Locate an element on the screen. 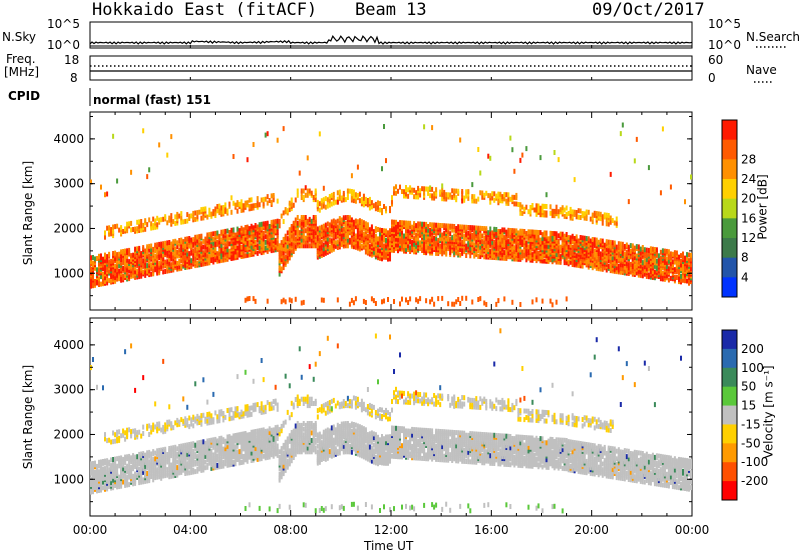 This screenshot has height=554, width=800. noise-left-label: N.Sky is located at coordinates (19, 37).